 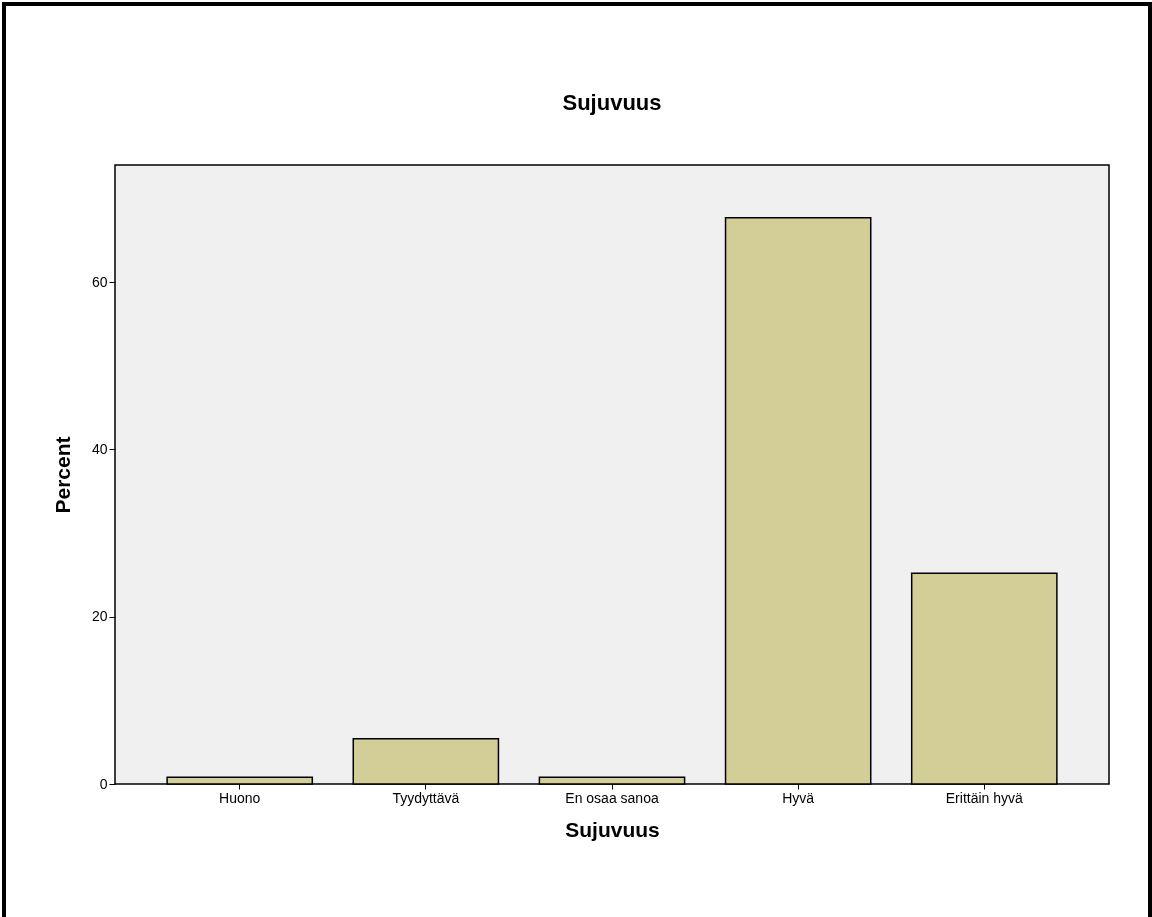 I want to click on y-tick-label: 40, so click(x=99, y=448).